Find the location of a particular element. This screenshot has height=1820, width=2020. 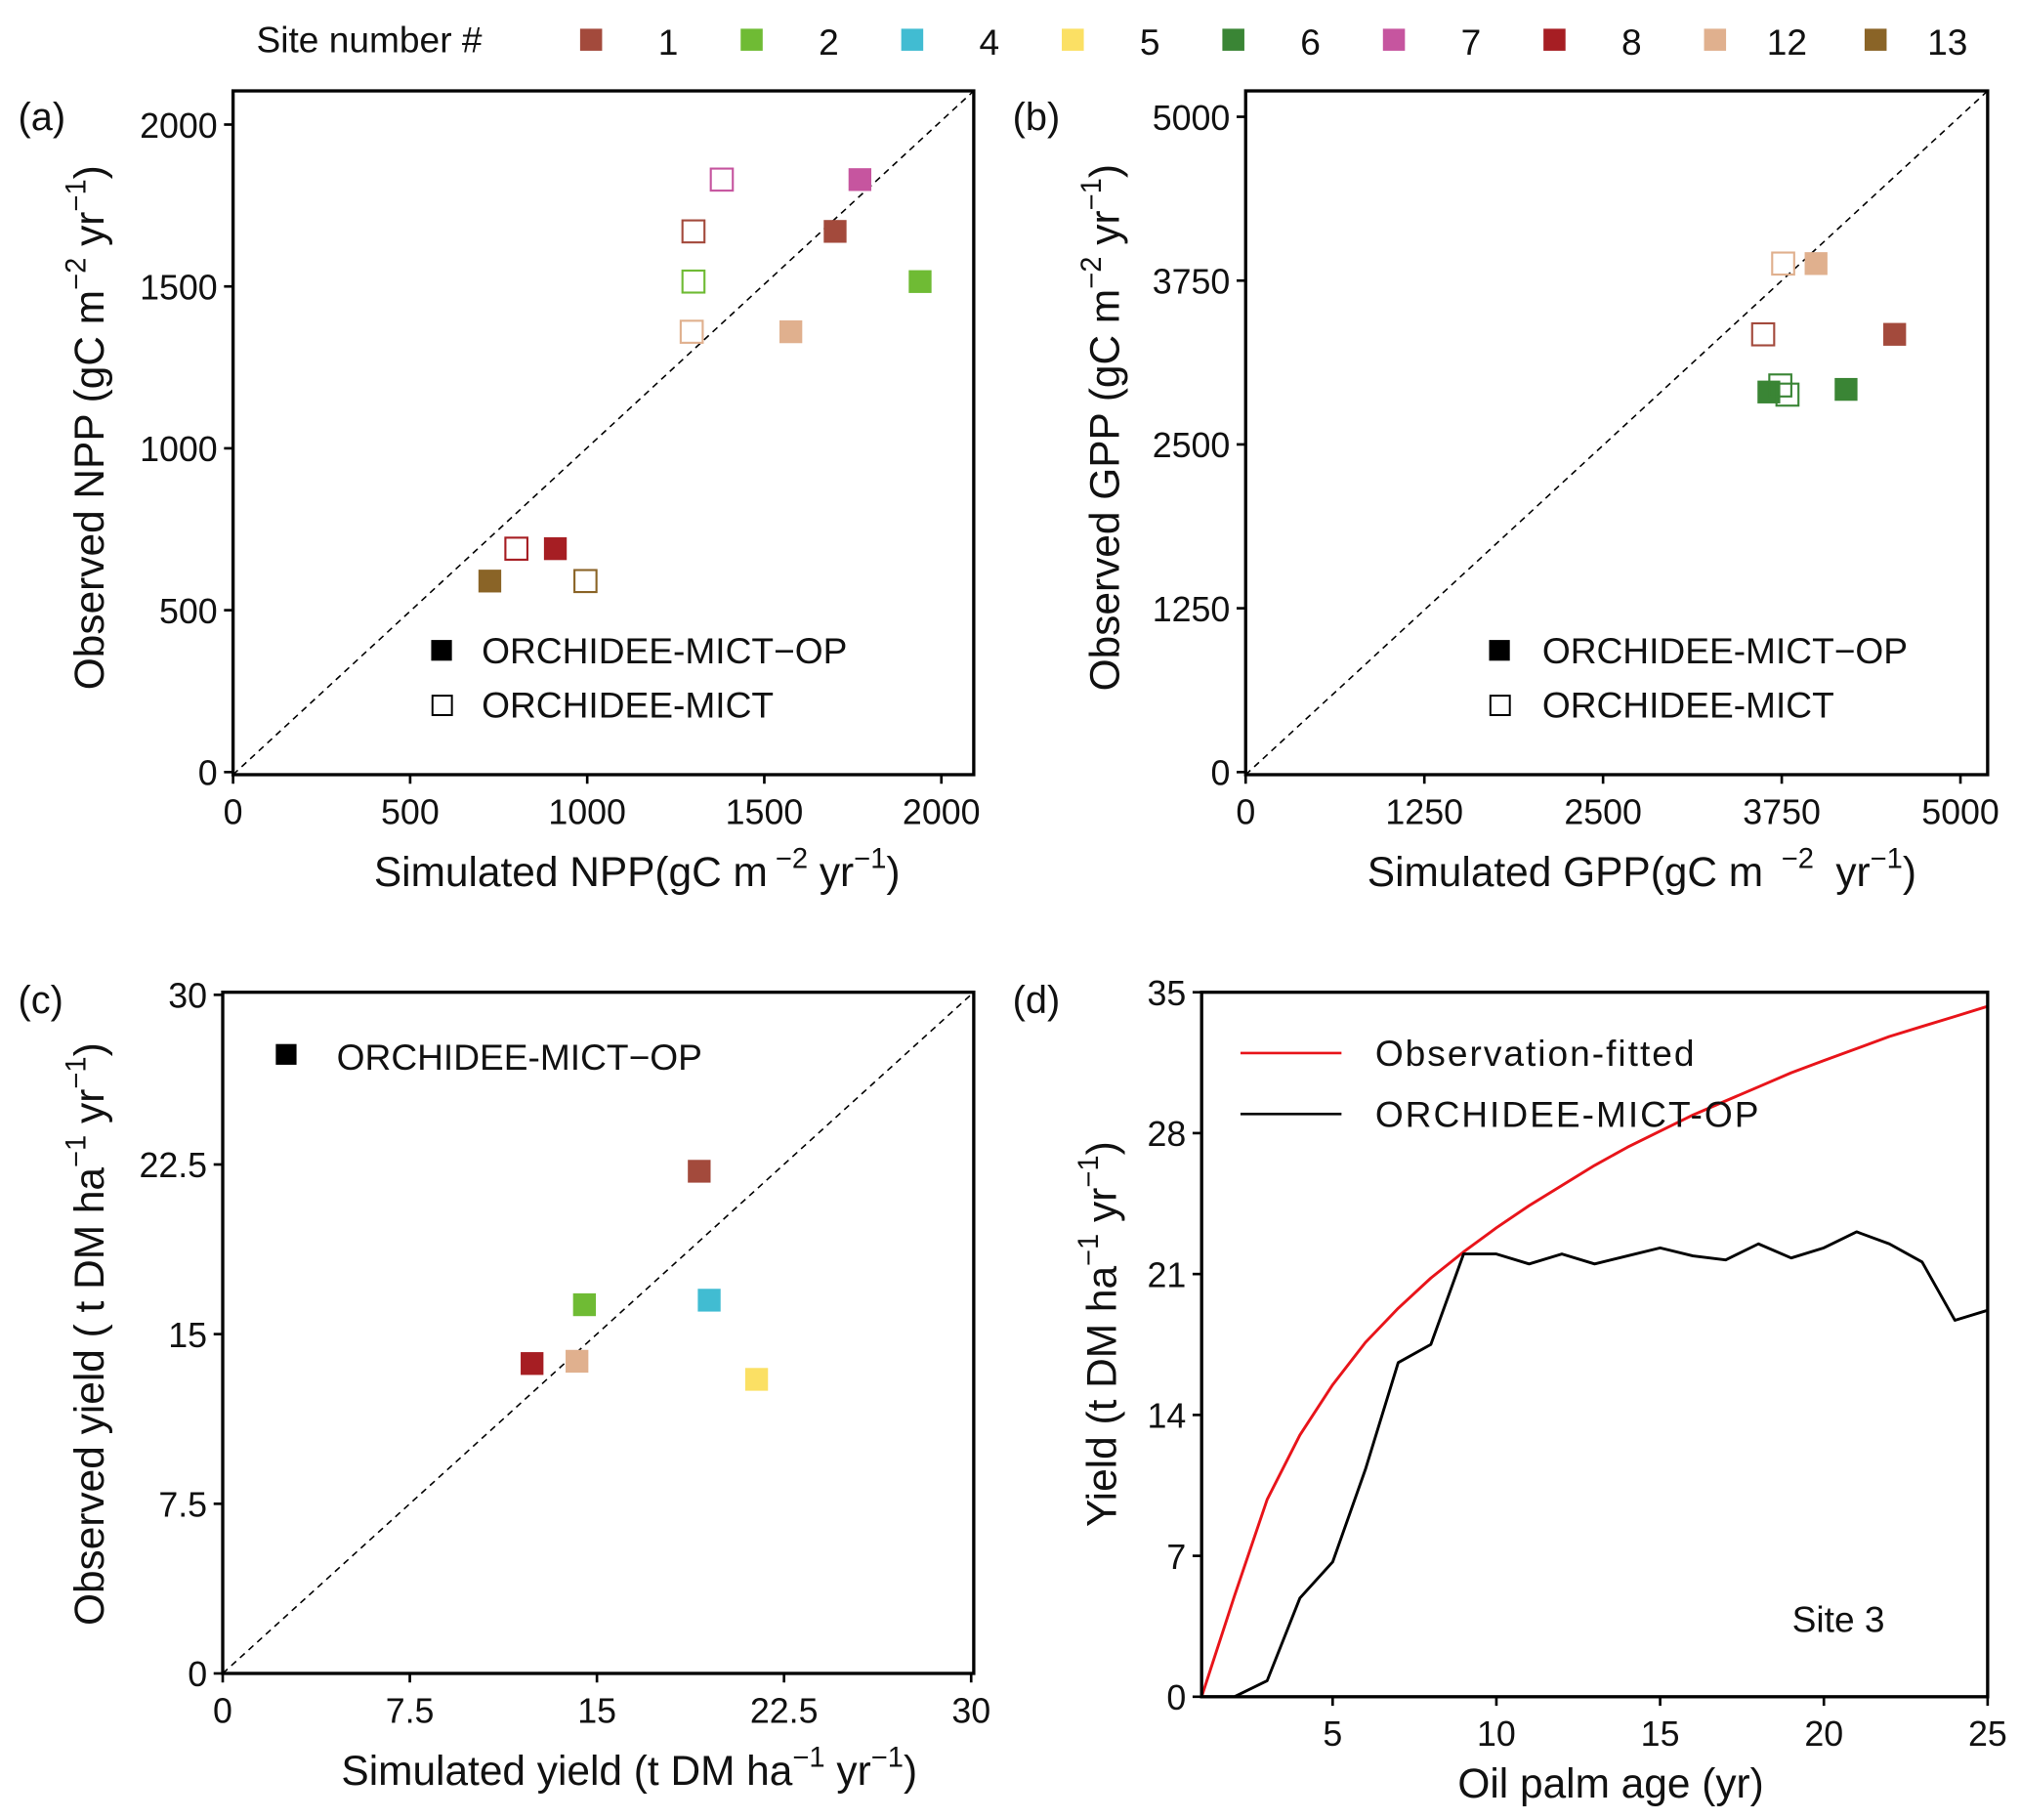

site-number-label: 13 is located at coordinates (1947, 42).